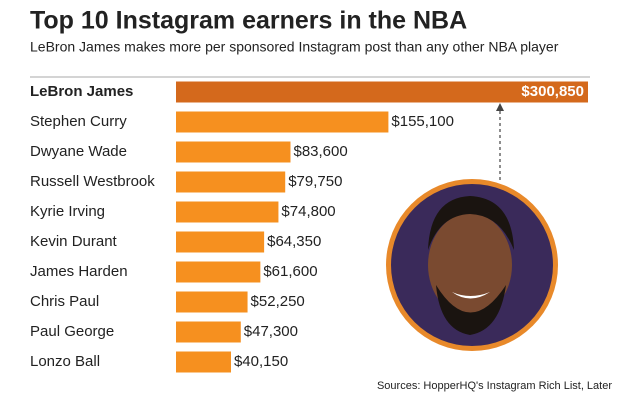 The image size is (641, 400). Describe the element at coordinates (261, 361) in the screenshot. I see `value-label: $40,150` at that location.